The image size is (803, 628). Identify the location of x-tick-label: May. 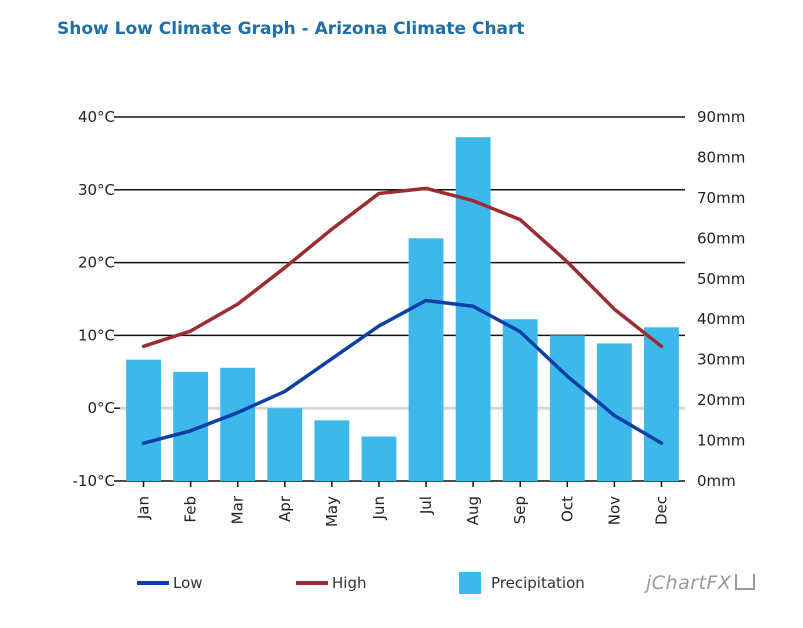
(332, 511).